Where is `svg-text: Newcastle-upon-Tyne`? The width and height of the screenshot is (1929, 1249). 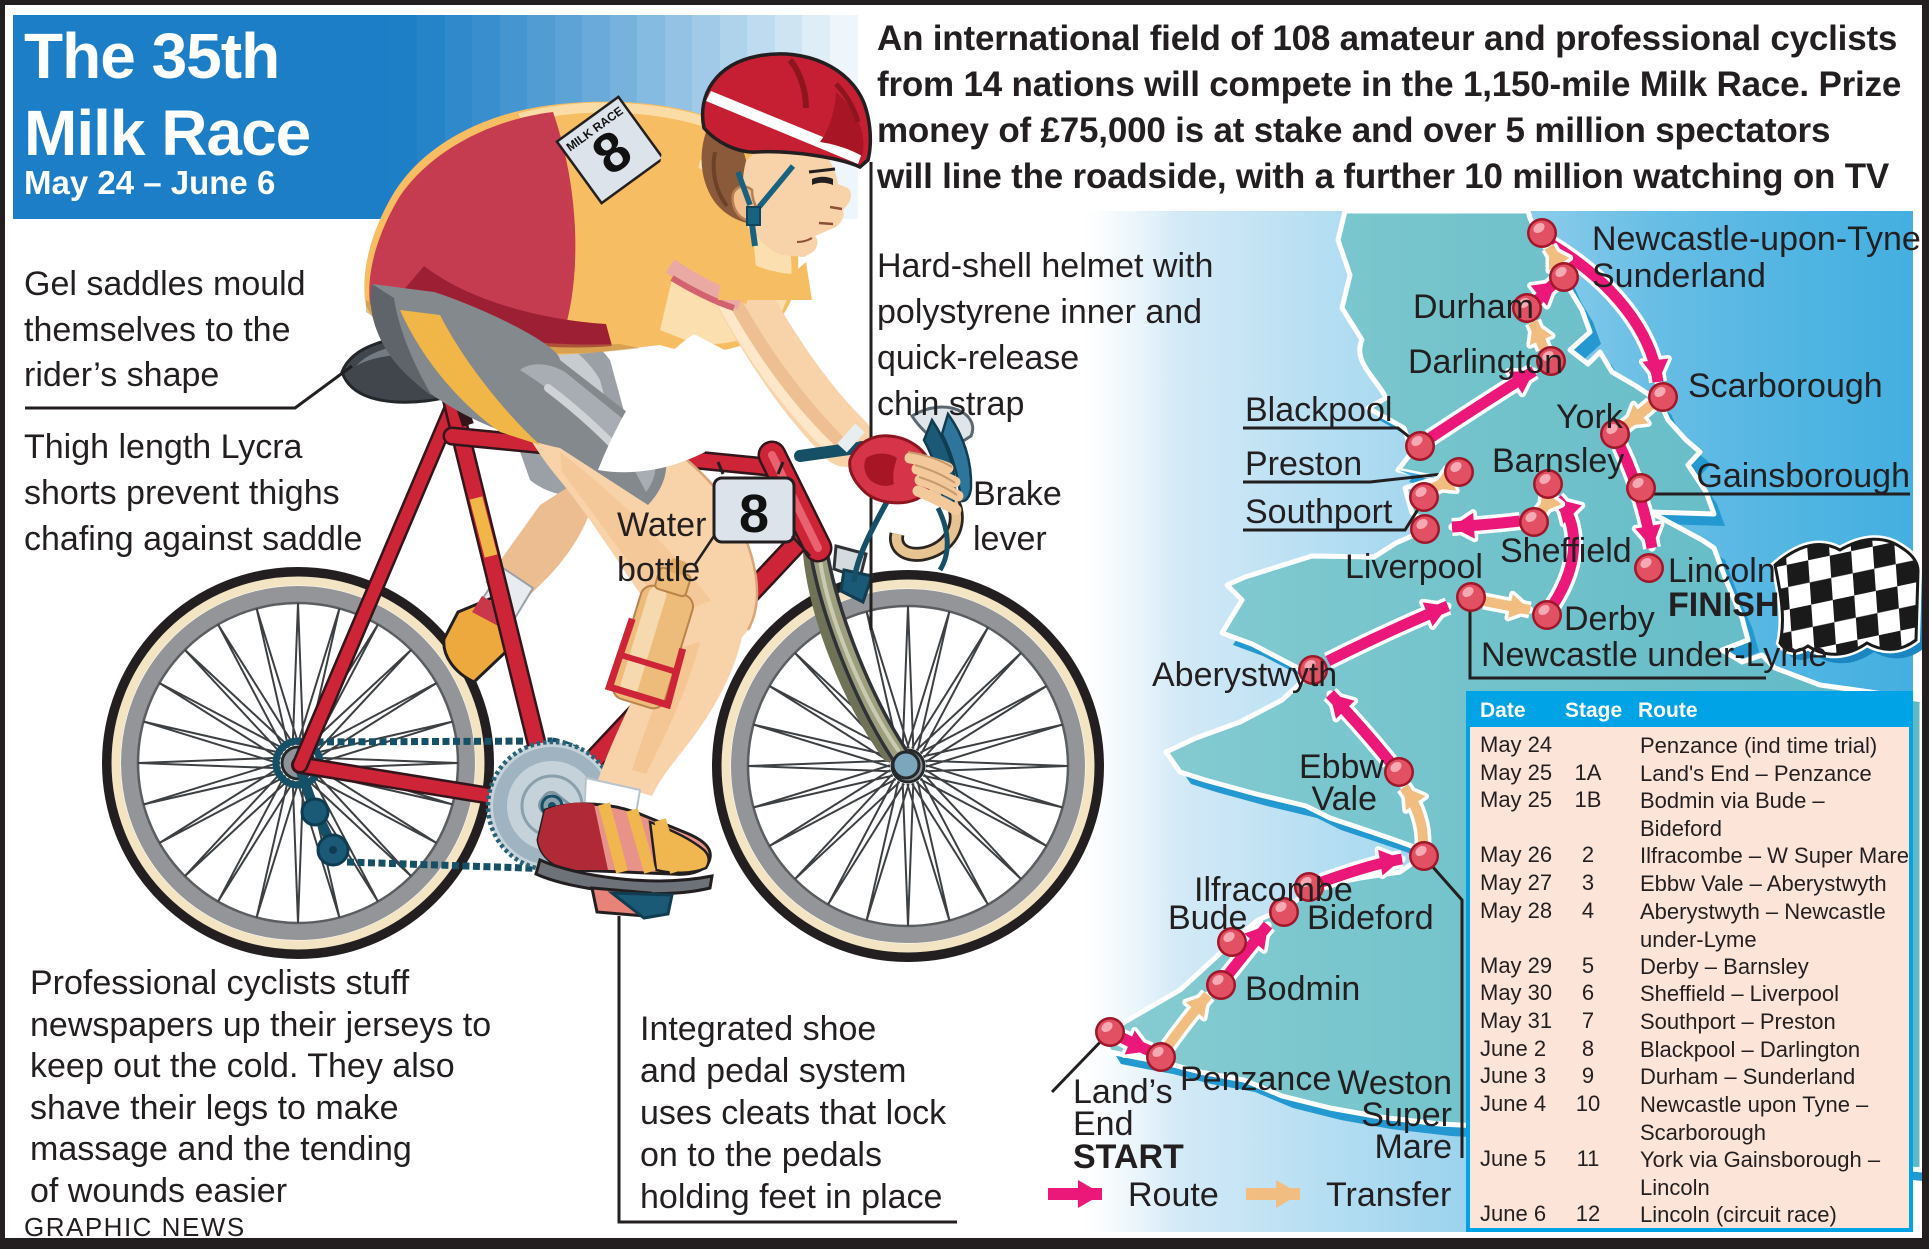
svg-text: Newcastle-upon-Tyne is located at coordinates (1756, 239).